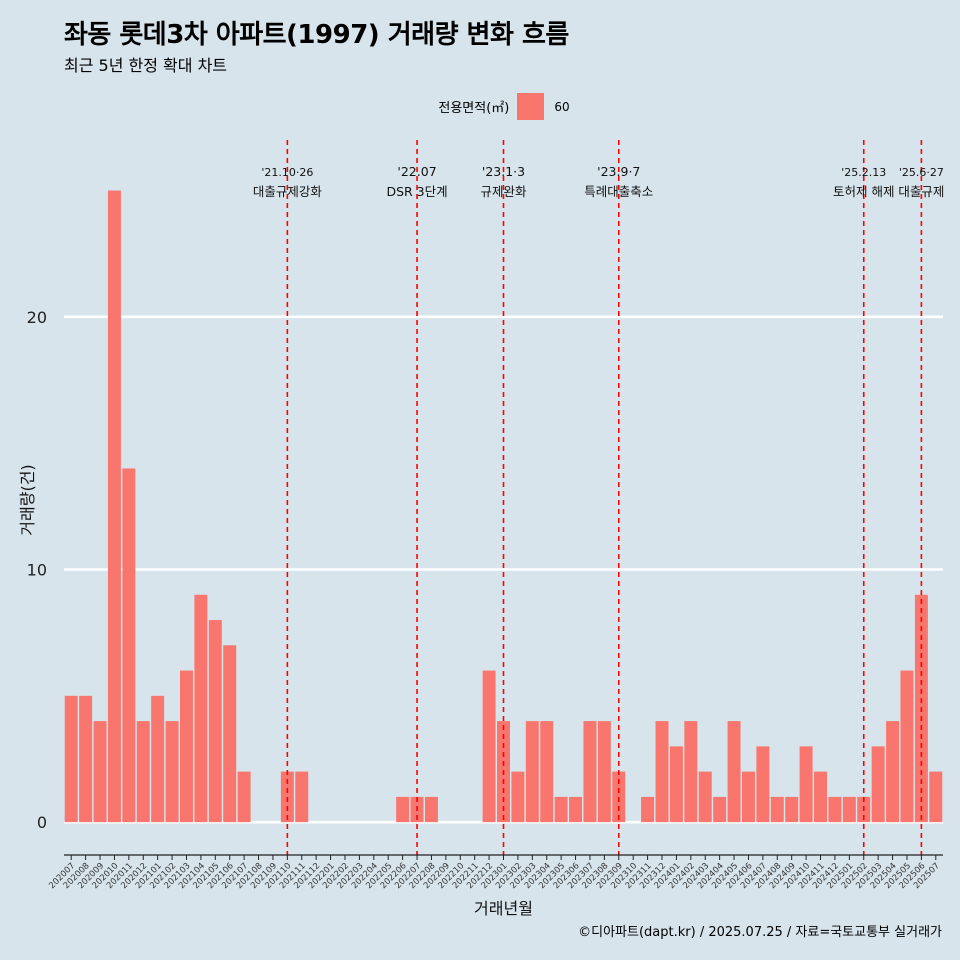 This screenshot has width=960, height=960. I want to click on y-axis-title: 거래량(건), so click(27, 499).